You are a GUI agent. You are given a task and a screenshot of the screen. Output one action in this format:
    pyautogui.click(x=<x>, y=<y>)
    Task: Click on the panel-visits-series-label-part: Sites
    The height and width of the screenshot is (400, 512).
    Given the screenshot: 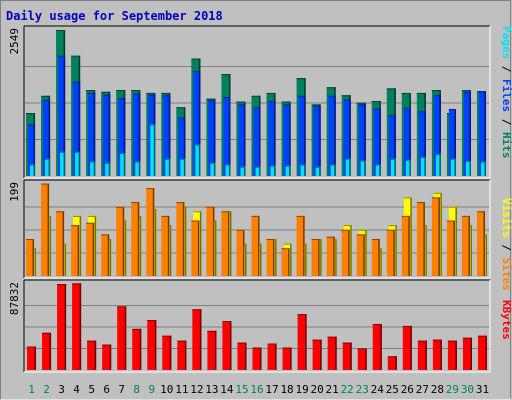 What is the action you would take?
    pyautogui.click(x=506, y=274)
    